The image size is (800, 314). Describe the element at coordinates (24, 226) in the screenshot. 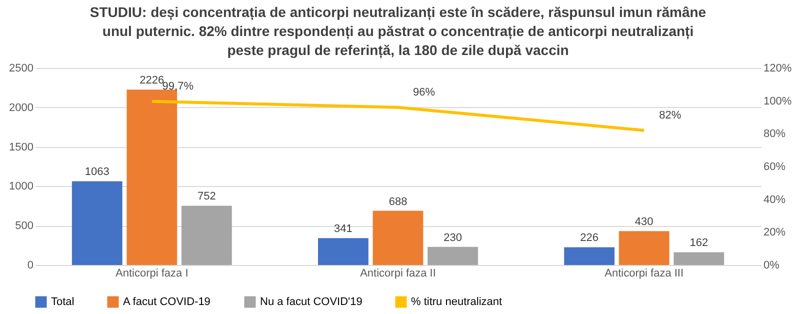

I see `y-tick-label: 500` at that location.